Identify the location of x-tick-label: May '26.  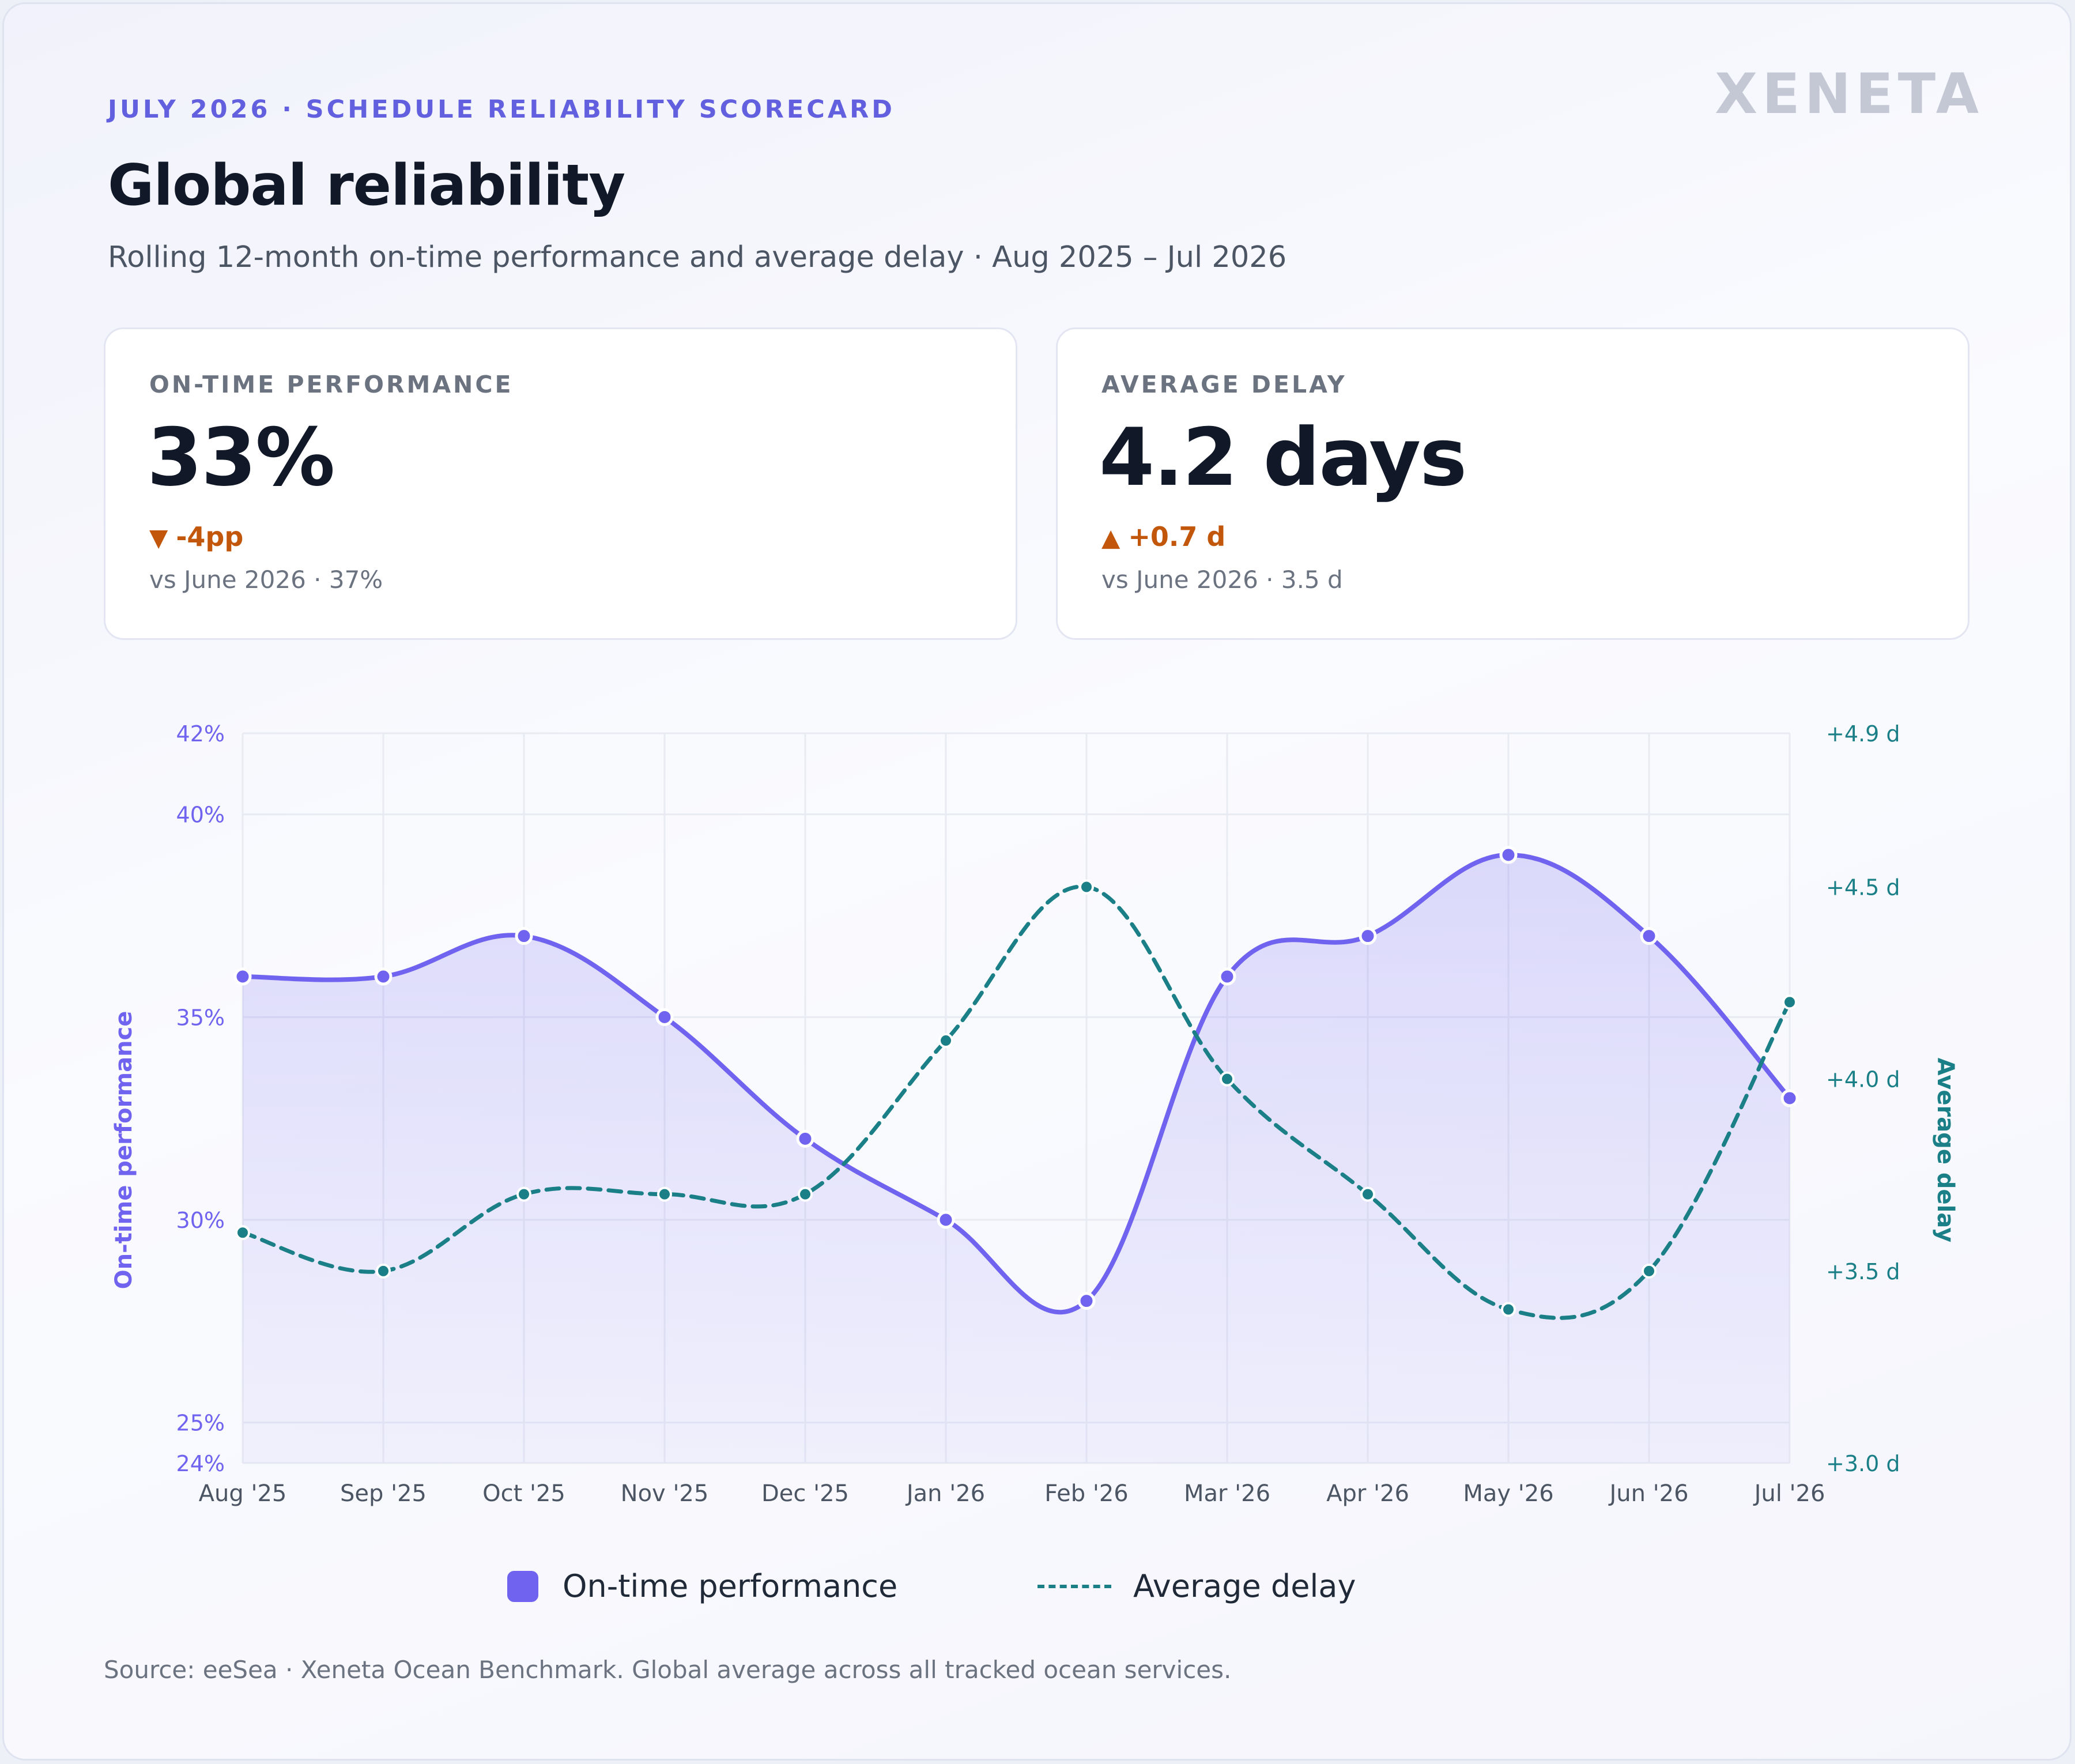
(1508, 1493).